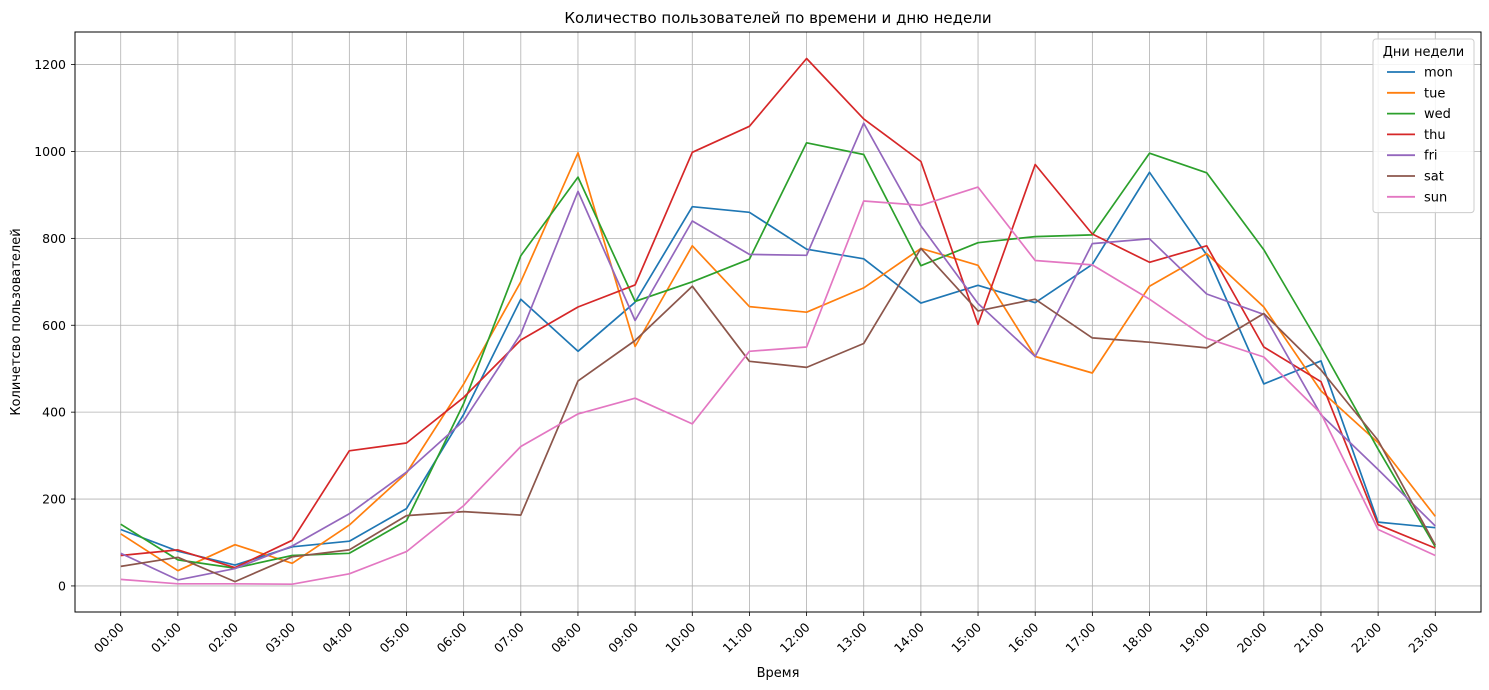  Describe the element at coordinates (280, 637) in the screenshot. I see `x-tick-label: 03:00` at that location.